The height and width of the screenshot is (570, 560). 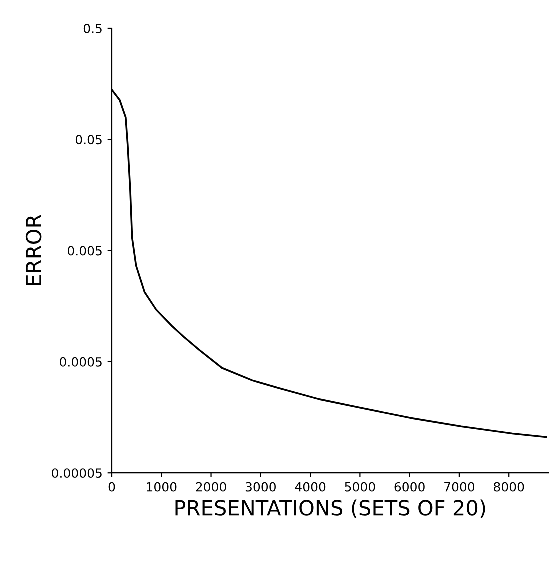 What do you see at coordinates (331, 509) in the screenshot?
I see `x-axis-title: PRESENTATIONS (SETS OF 20)` at bounding box center [331, 509].